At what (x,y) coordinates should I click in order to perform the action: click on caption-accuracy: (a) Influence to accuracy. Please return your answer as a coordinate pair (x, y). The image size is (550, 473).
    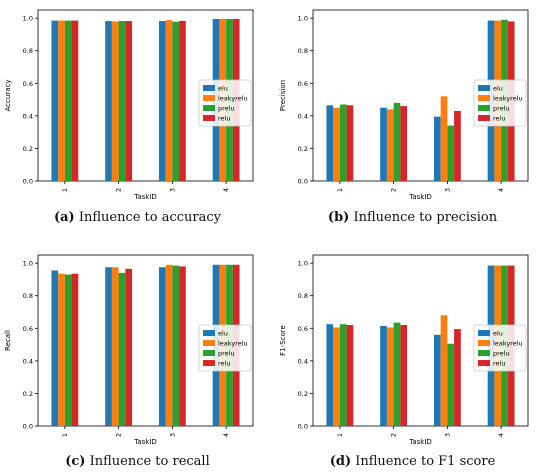
    Looking at the image, I should click on (137, 217).